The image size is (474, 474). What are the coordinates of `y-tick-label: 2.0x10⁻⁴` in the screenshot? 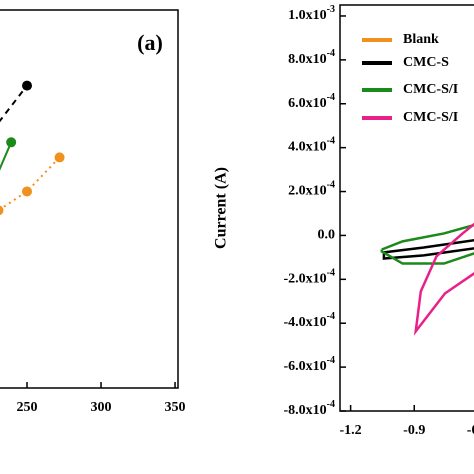 It's located at (311, 189).